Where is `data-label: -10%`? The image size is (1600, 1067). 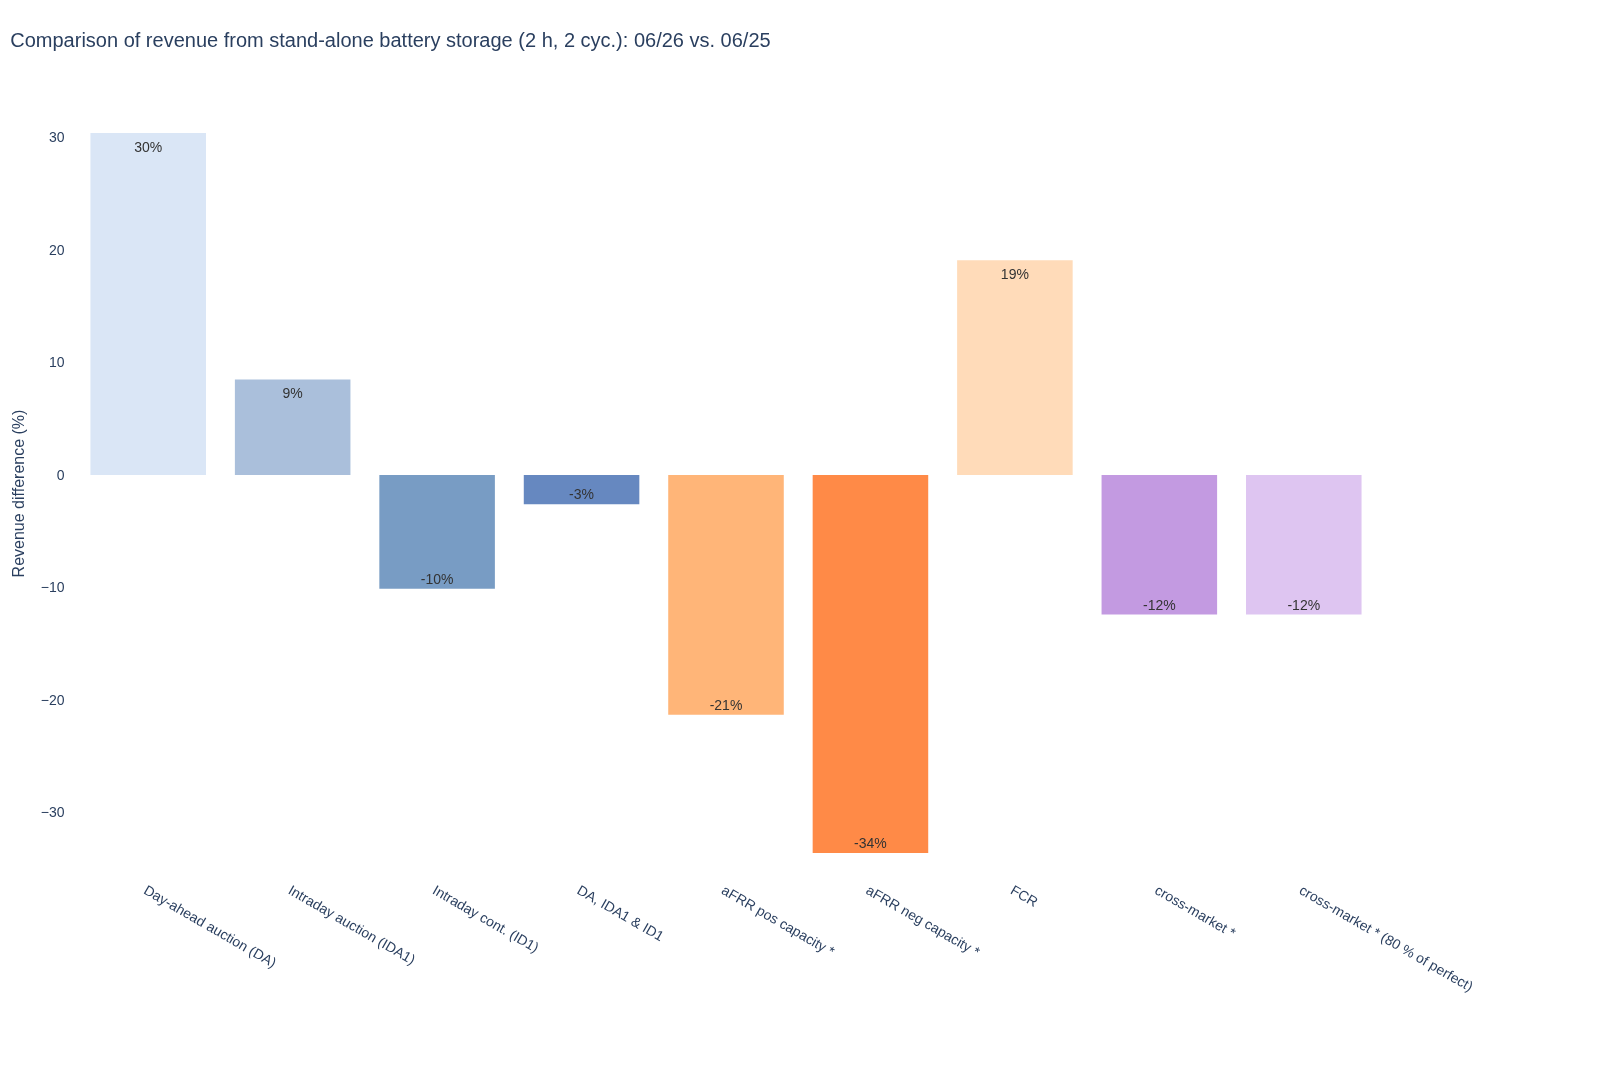 data-label: -10% is located at coordinates (437, 578).